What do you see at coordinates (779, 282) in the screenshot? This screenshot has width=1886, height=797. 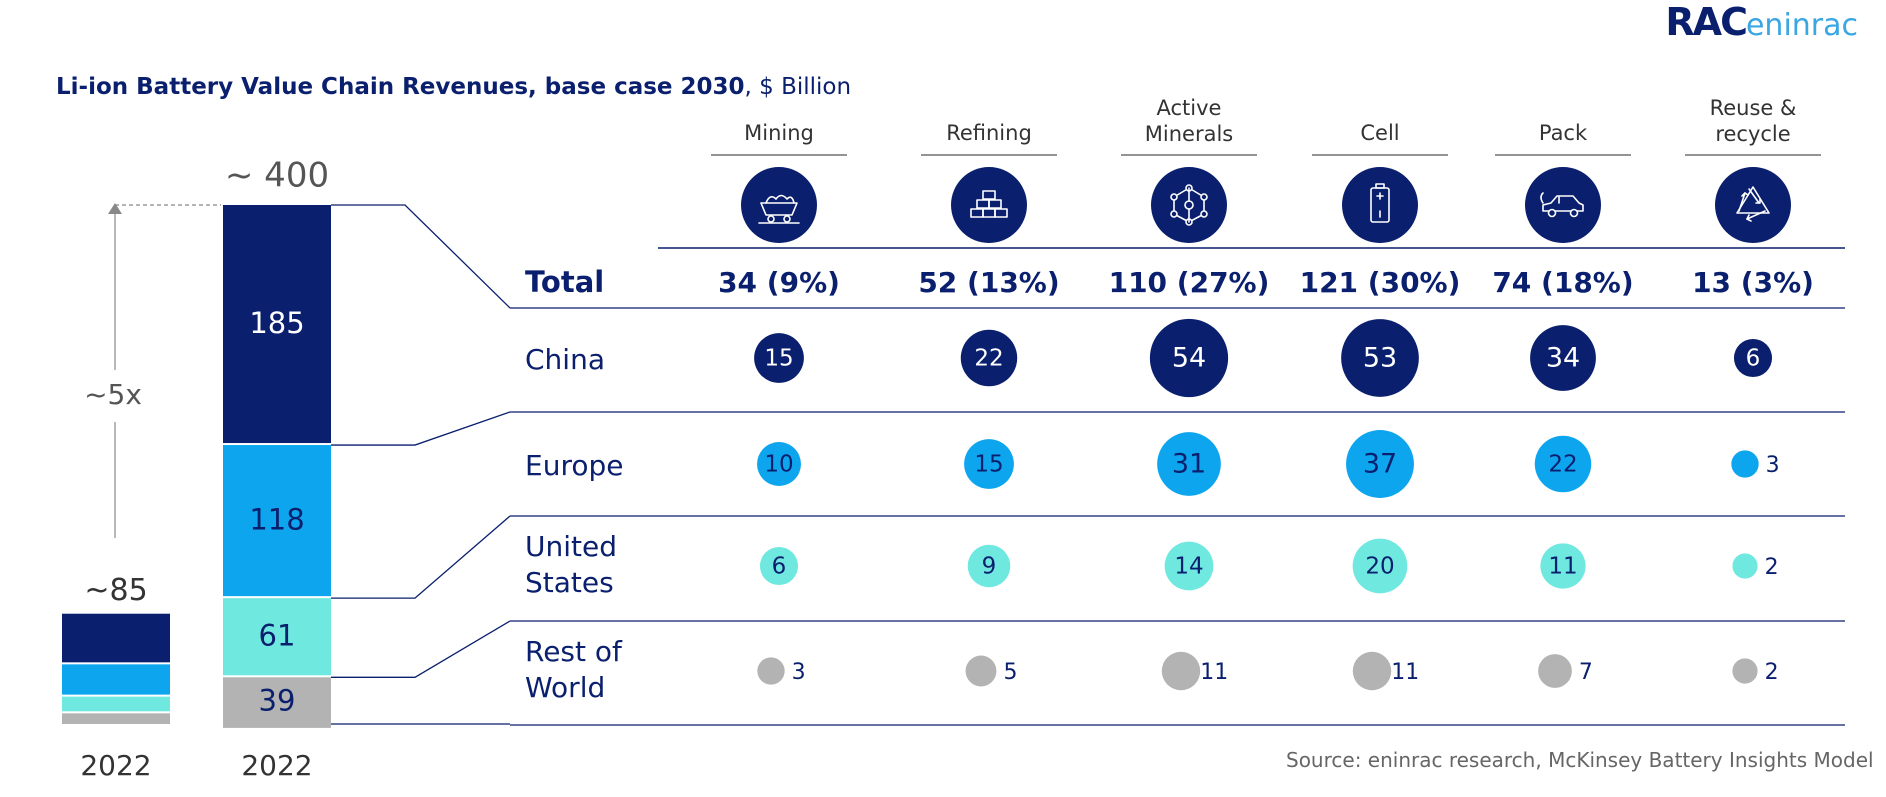 I see `total-mining: 34 (9%)` at bounding box center [779, 282].